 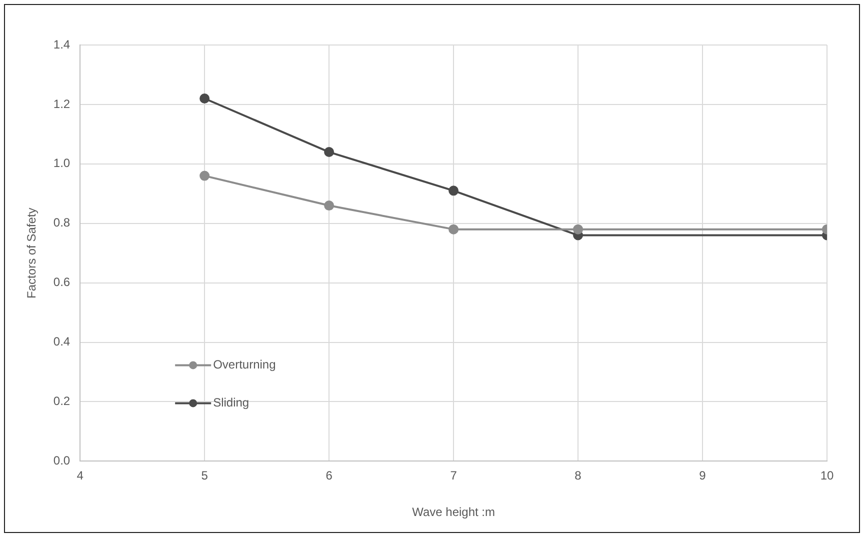 I want to click on y-tick-label: 0.4, so click(x=61, y=341).